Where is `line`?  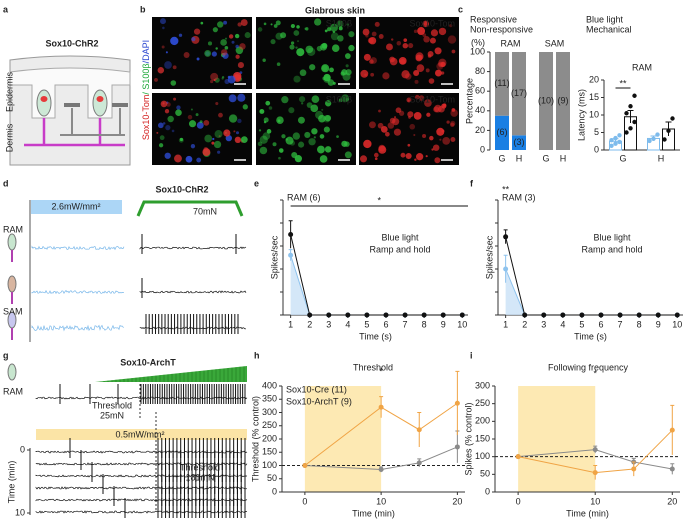 line is located at coordinates (381, 434).